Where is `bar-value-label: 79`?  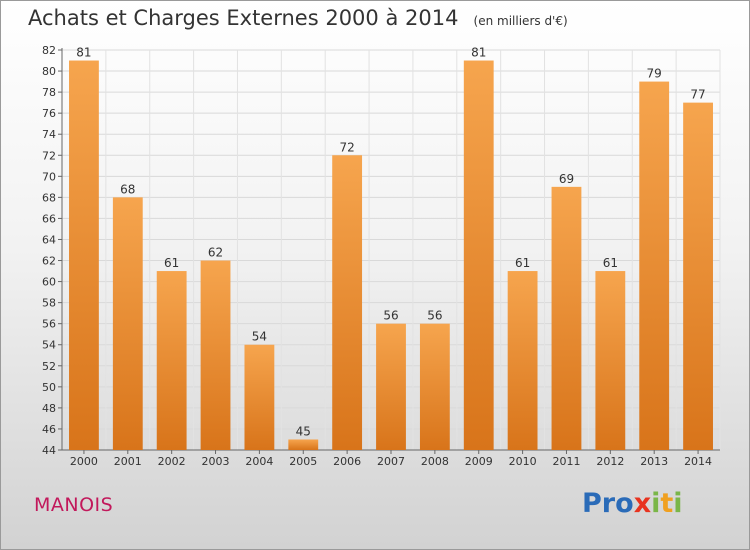
bar-value-label: 79 is located at coordinates (654, 74).